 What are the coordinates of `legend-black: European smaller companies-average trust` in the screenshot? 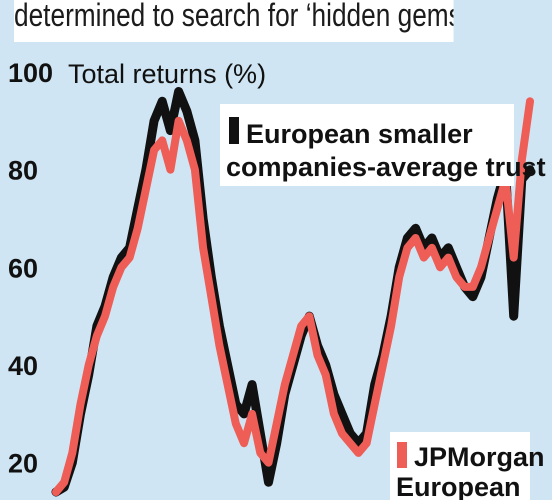 It's located at (383, 145).